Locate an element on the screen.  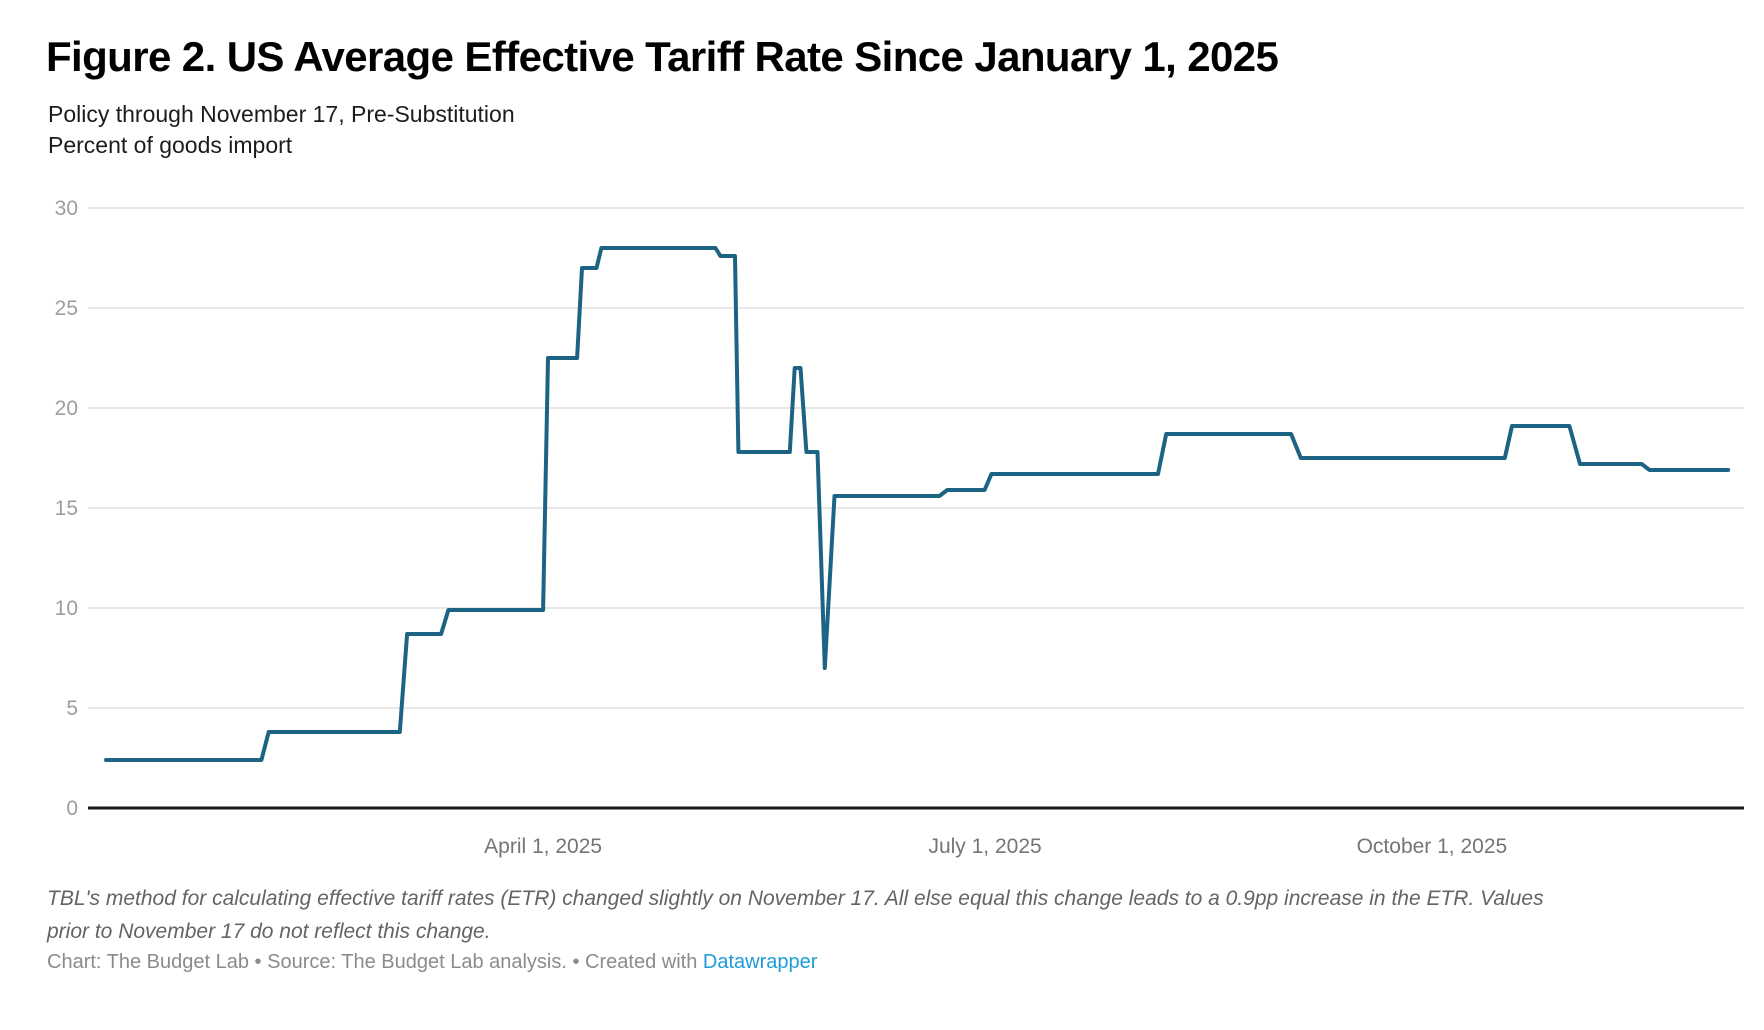
y-tick-label: 0 is located at coordinates (72, 808).